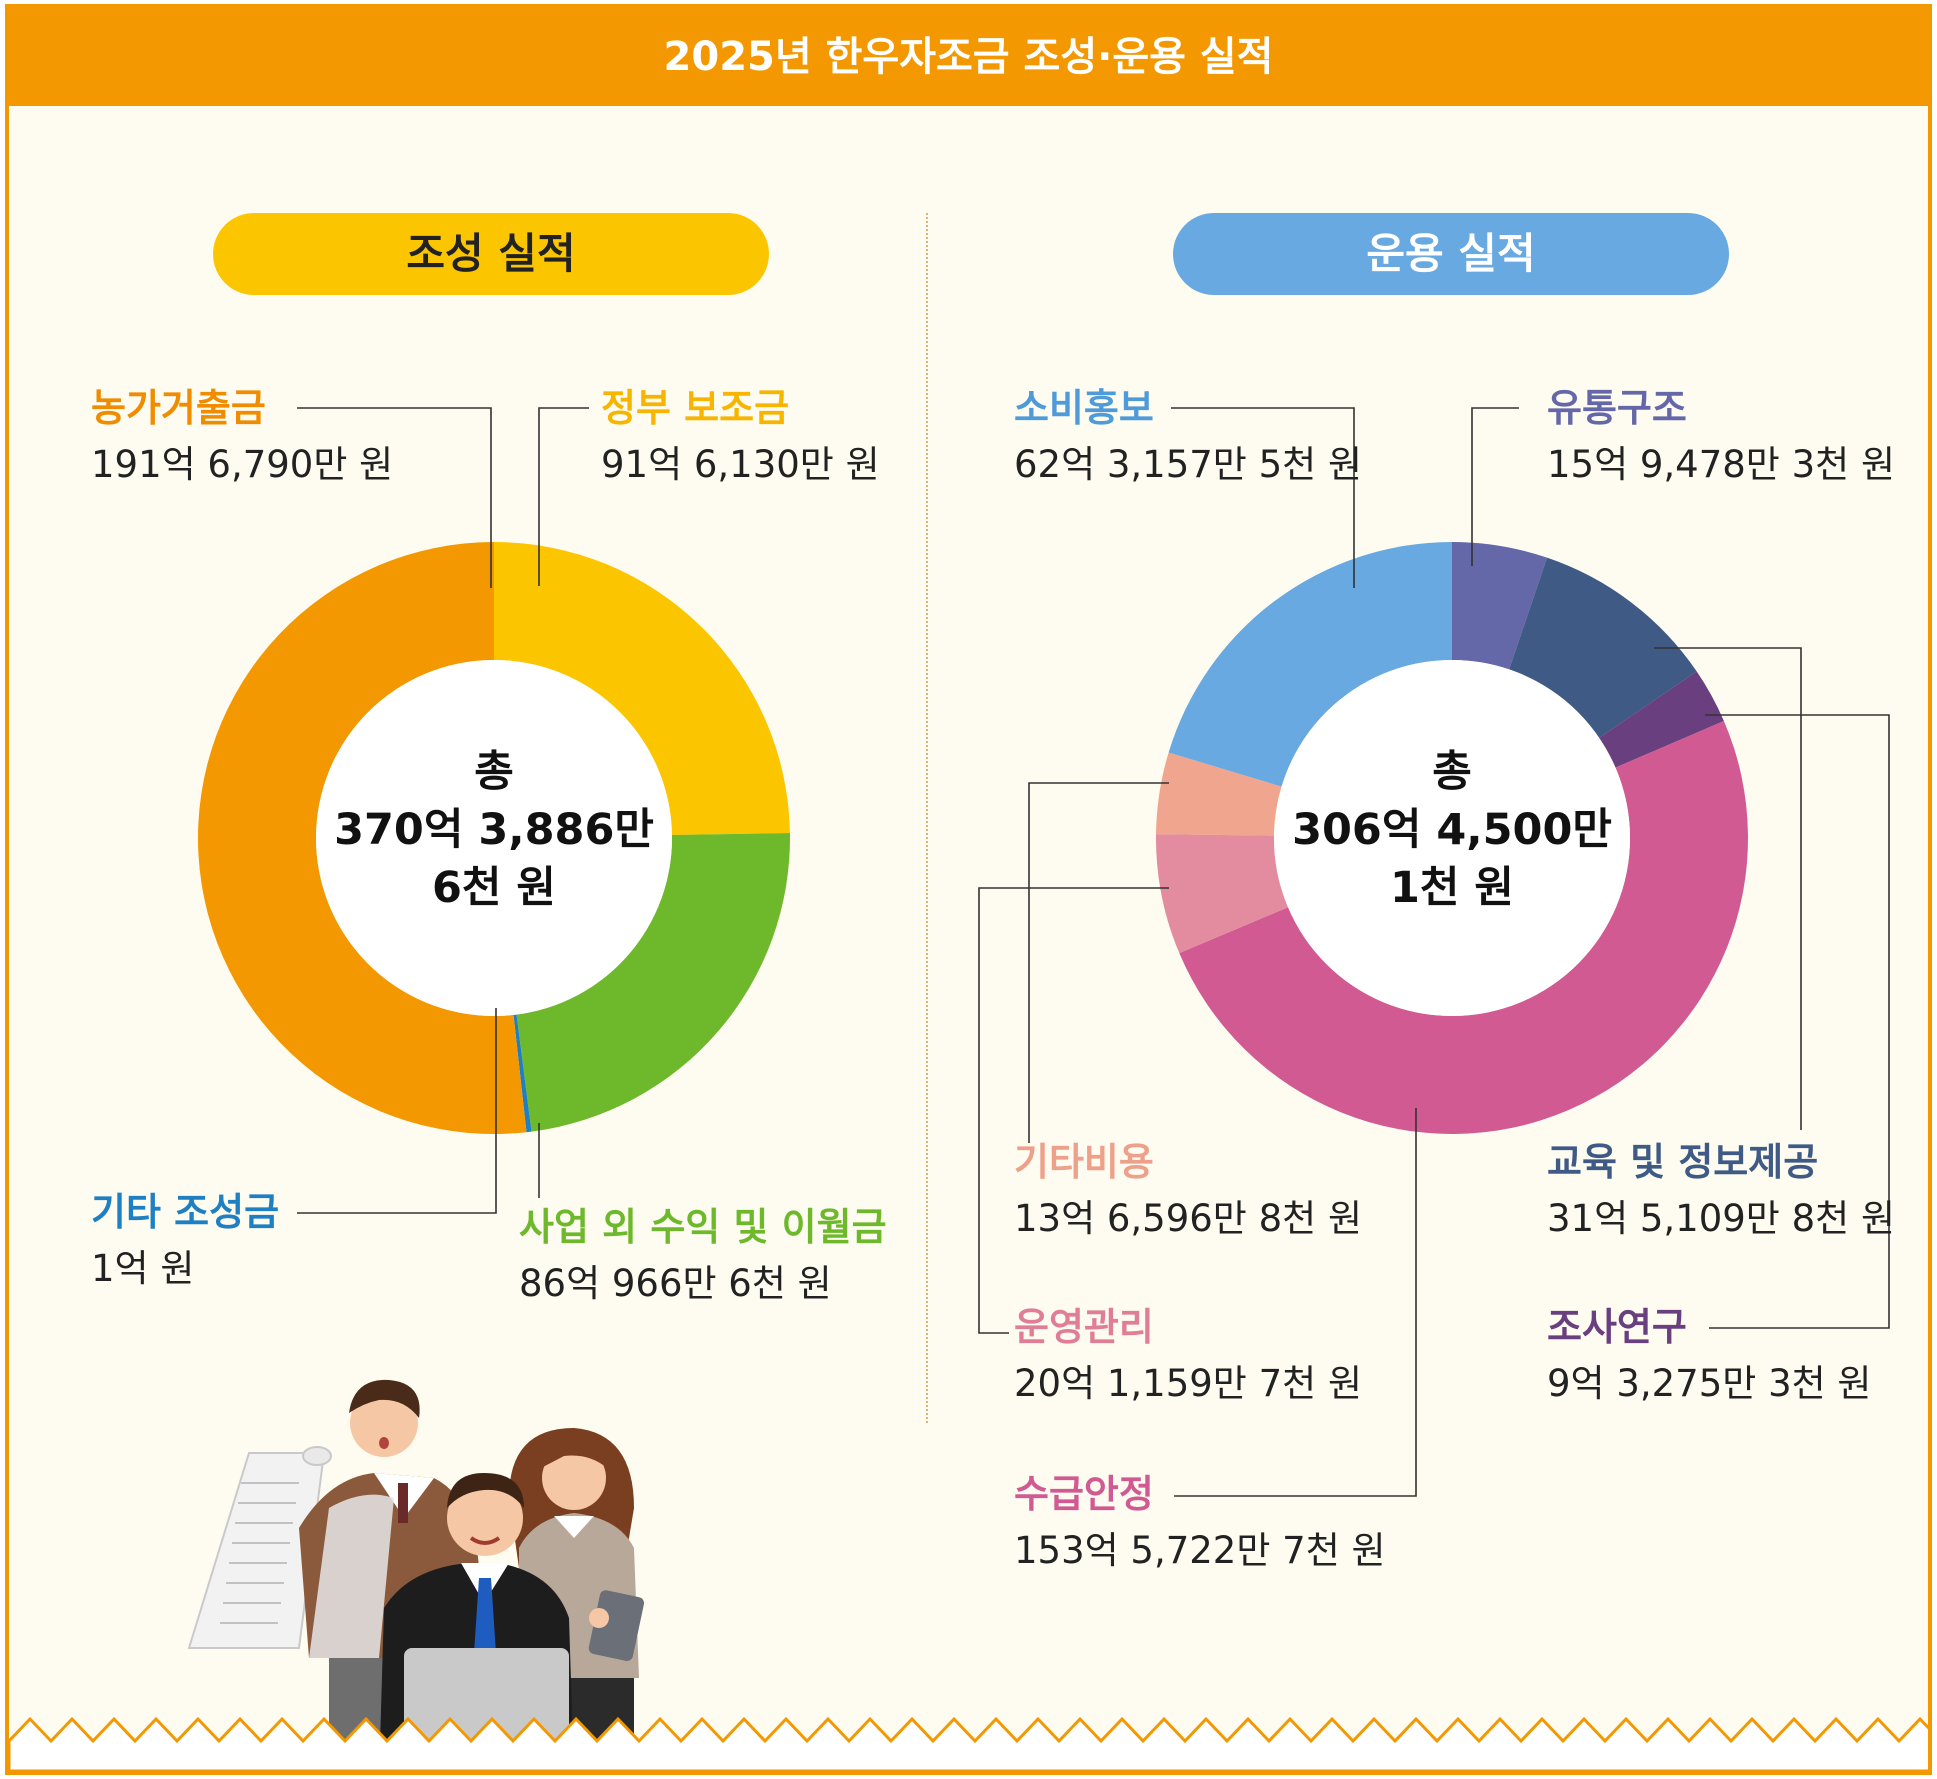 The height and width of the screenshot is (1779, 1937). What do you see at coordinates (1617, 1327) in the screenshot?
I see `label-name: 조사연구` at bounding box center [1617, 1327].